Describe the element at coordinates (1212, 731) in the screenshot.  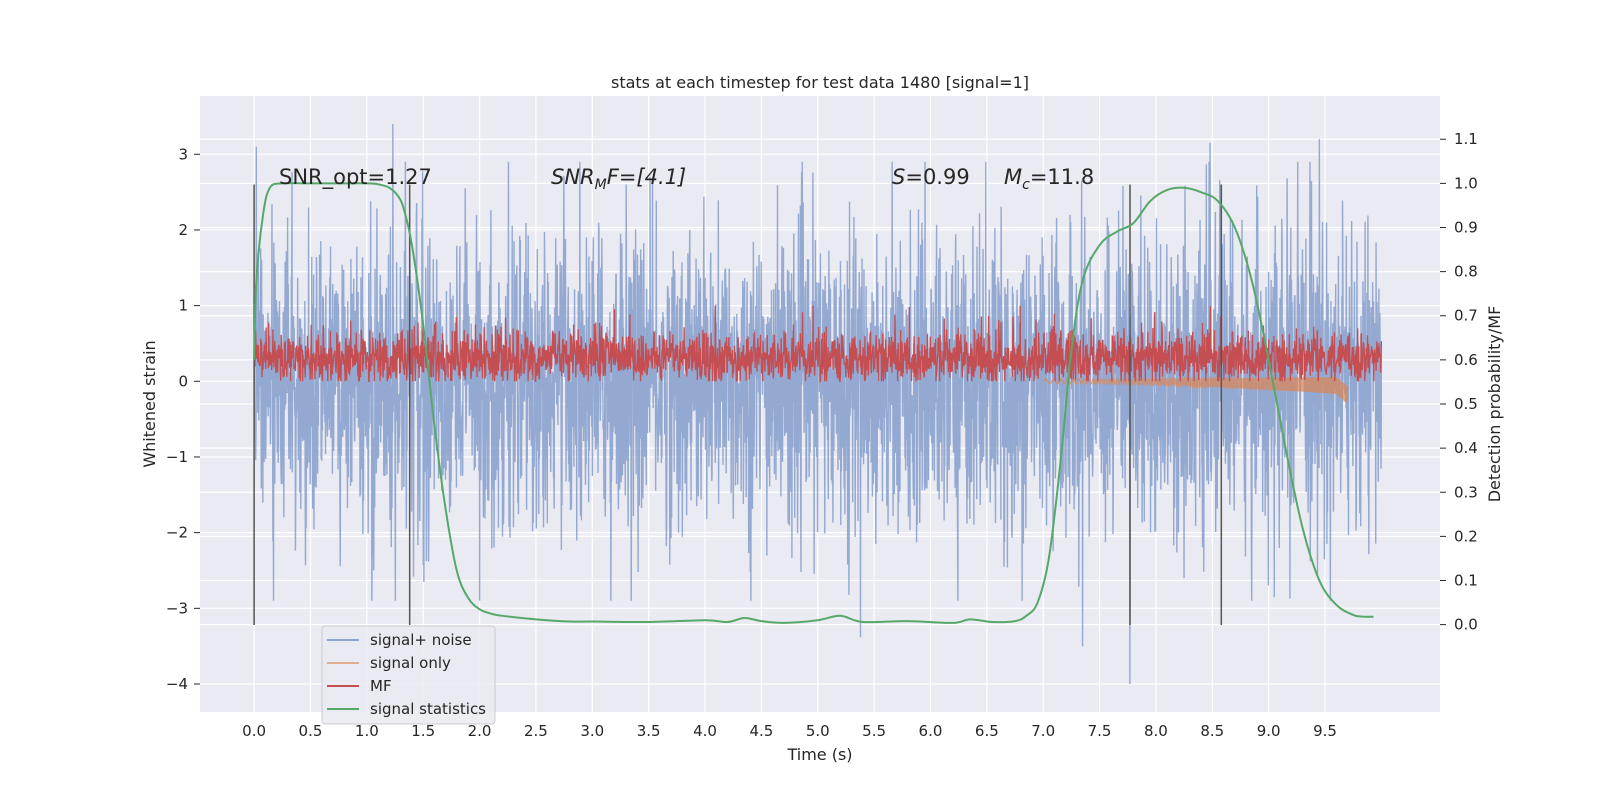
I see `x-tick-label: 8.5` at that location.